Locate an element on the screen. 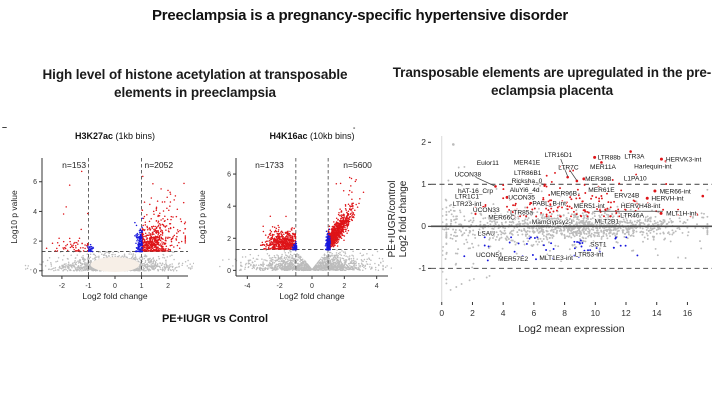 Image resolution: width=720 pixels, height=405 pixels. gene-label: MER39B is located at coordinates (598, 179).